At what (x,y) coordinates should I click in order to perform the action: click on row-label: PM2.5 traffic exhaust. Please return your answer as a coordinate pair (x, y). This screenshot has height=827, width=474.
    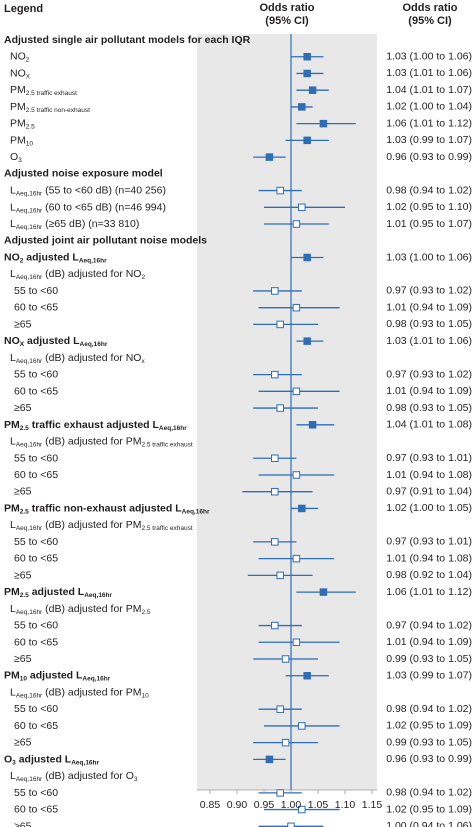
    Looking at the image, I should click on (43, 90).